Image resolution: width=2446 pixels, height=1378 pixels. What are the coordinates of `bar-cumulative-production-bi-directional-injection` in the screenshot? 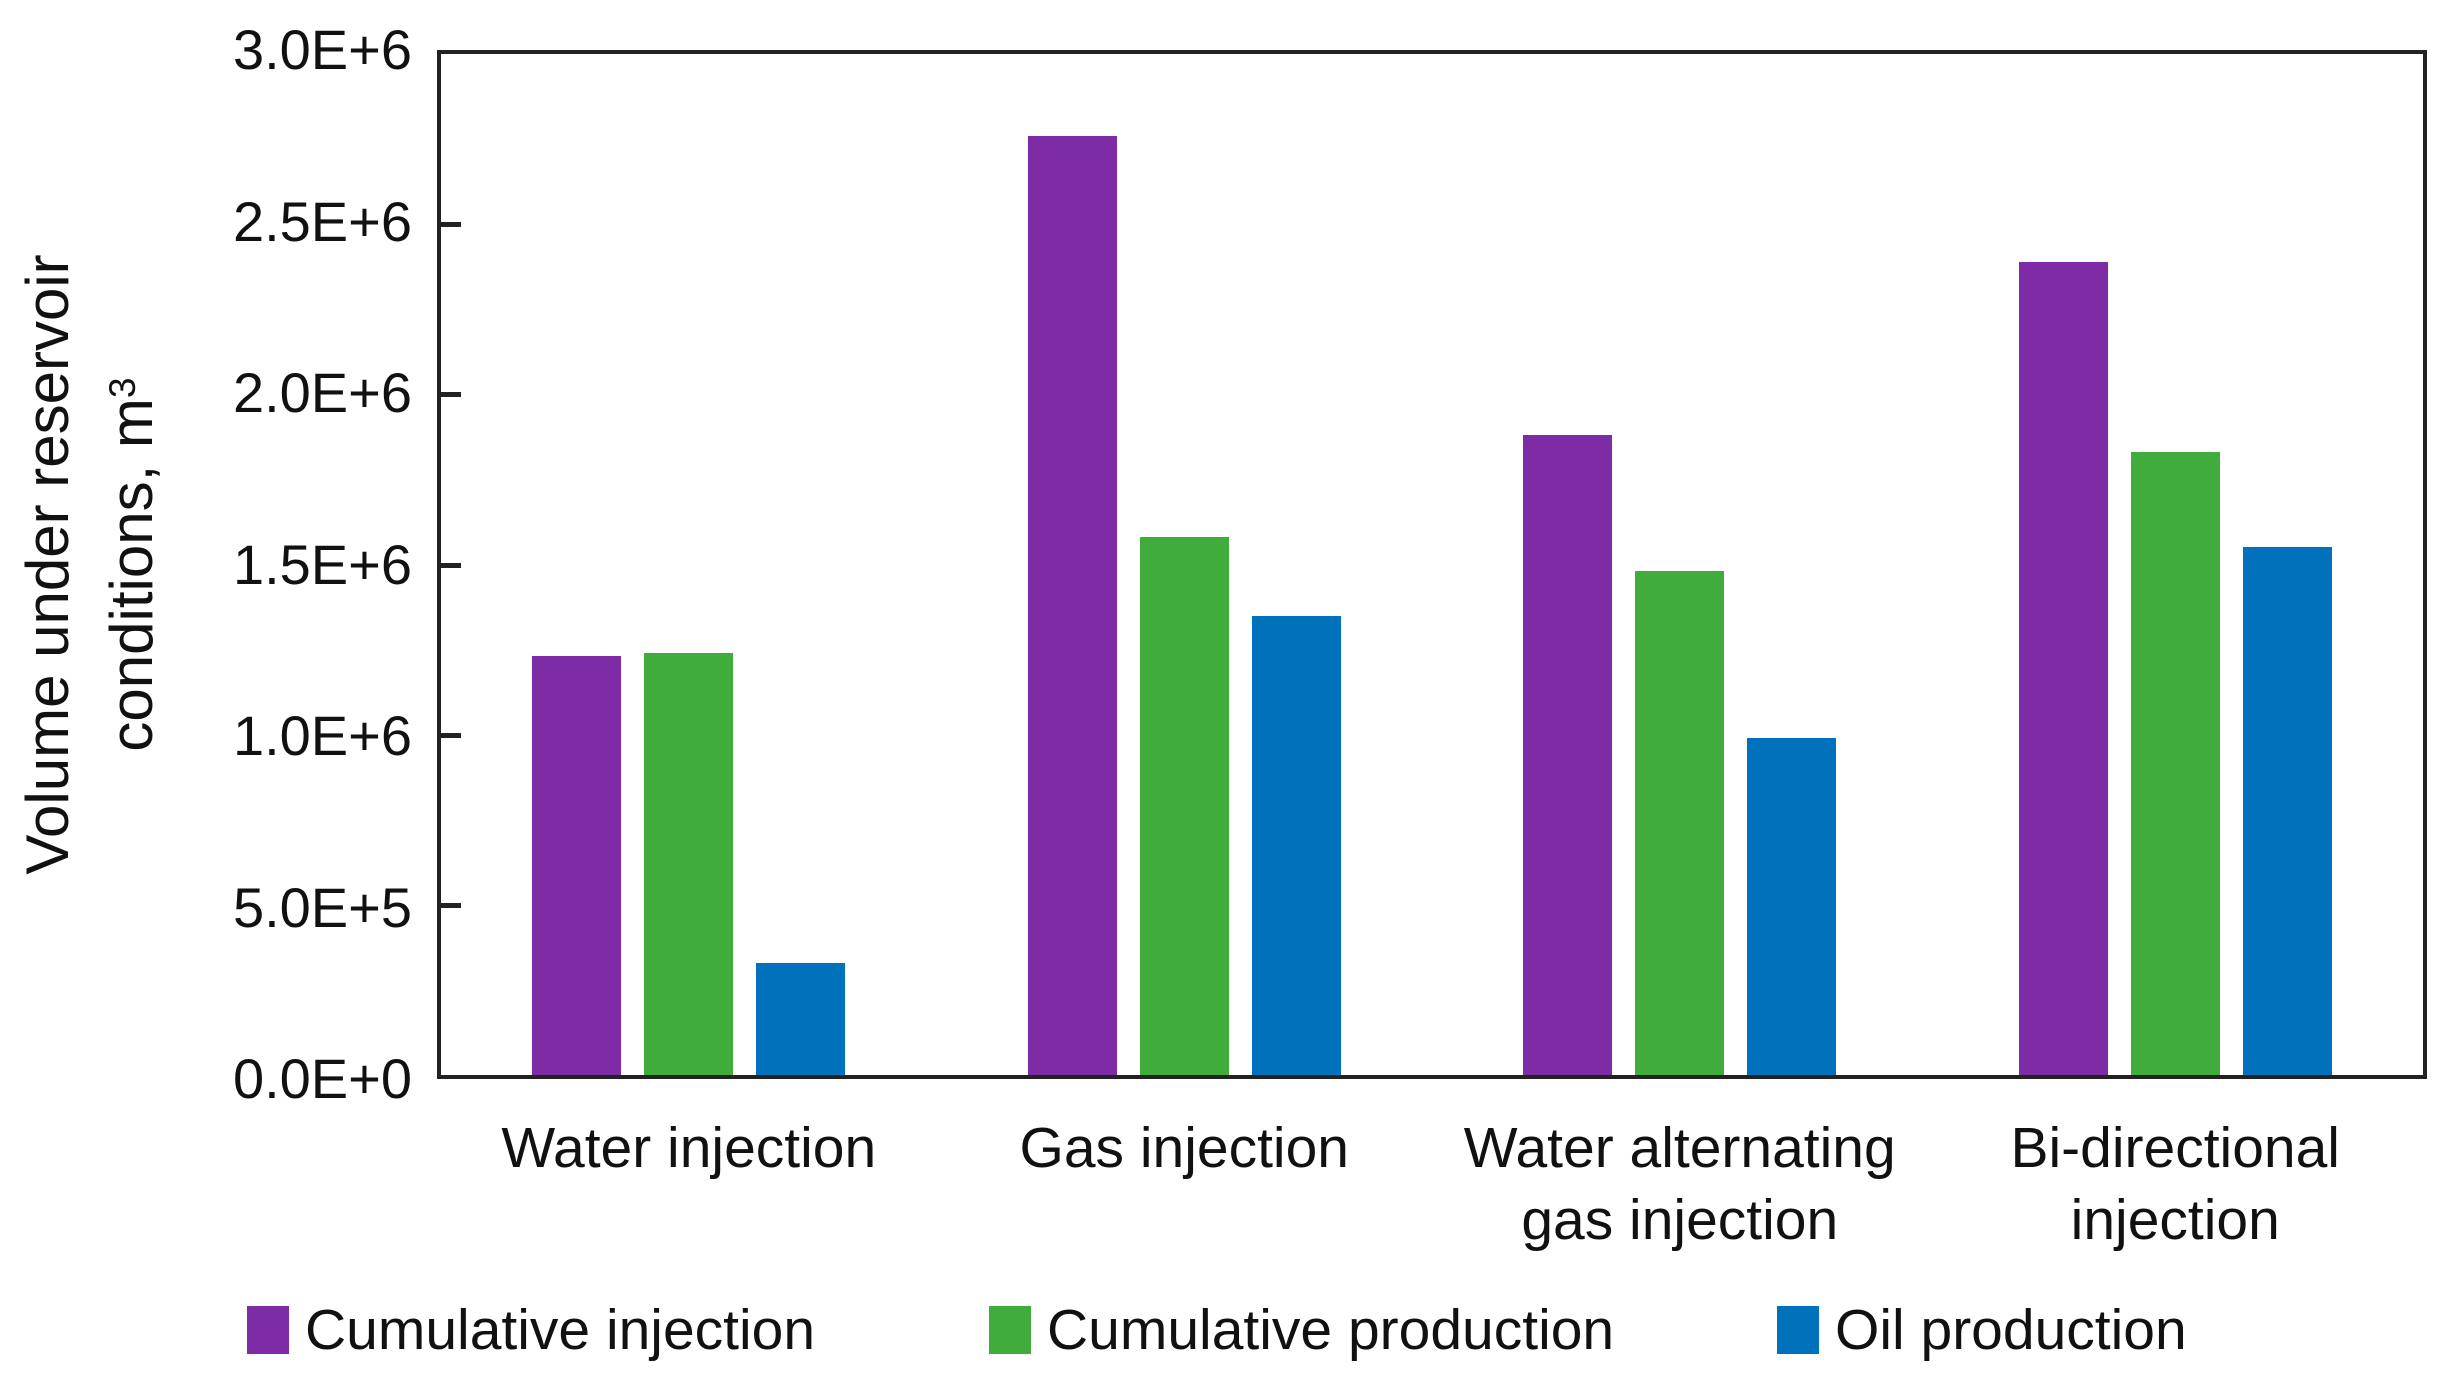 It's located at (2175, 763).